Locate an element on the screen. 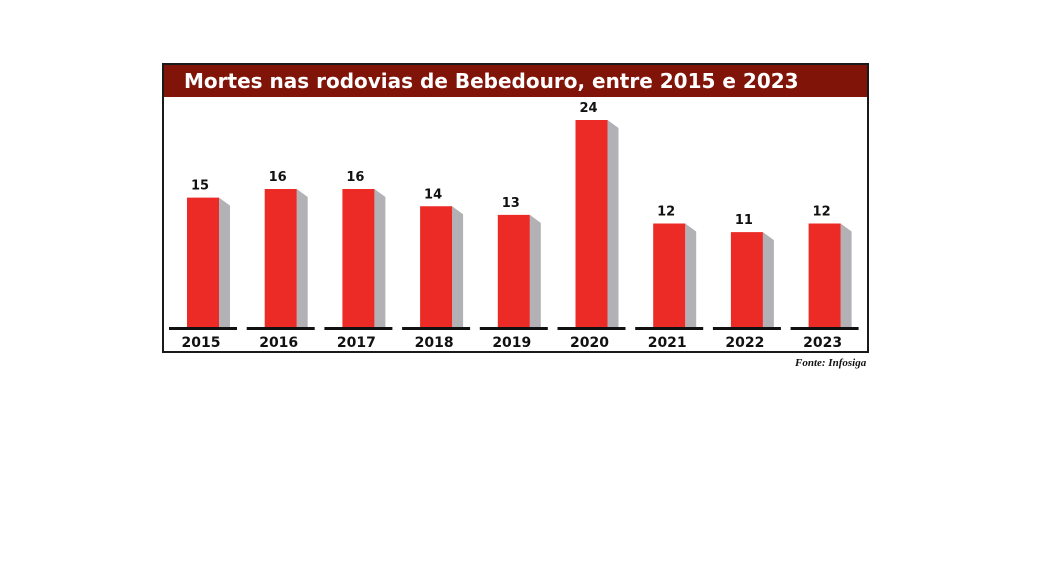 The width and height of the screenshot is (1037, 571). value-label: 24 is located at coordinates (588, 108).